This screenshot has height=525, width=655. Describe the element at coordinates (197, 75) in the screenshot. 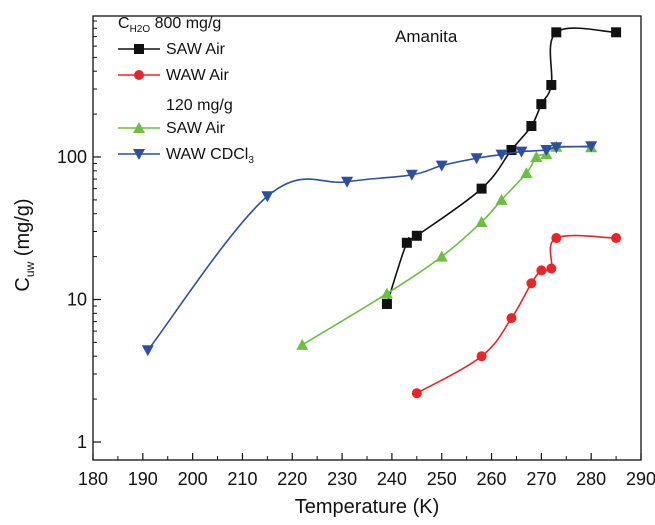

I see `legend-label: WAW Air` at that location.